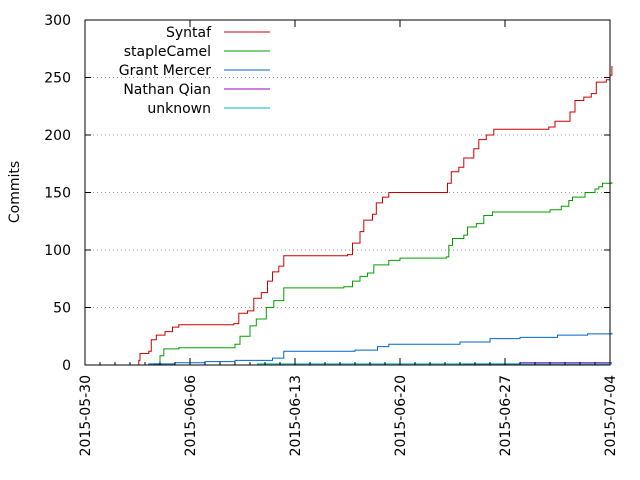  What do you see at coordinates (57, 251) in the screenshot?
I see `y-tick-label: 100` at bounding box center [57, 251].